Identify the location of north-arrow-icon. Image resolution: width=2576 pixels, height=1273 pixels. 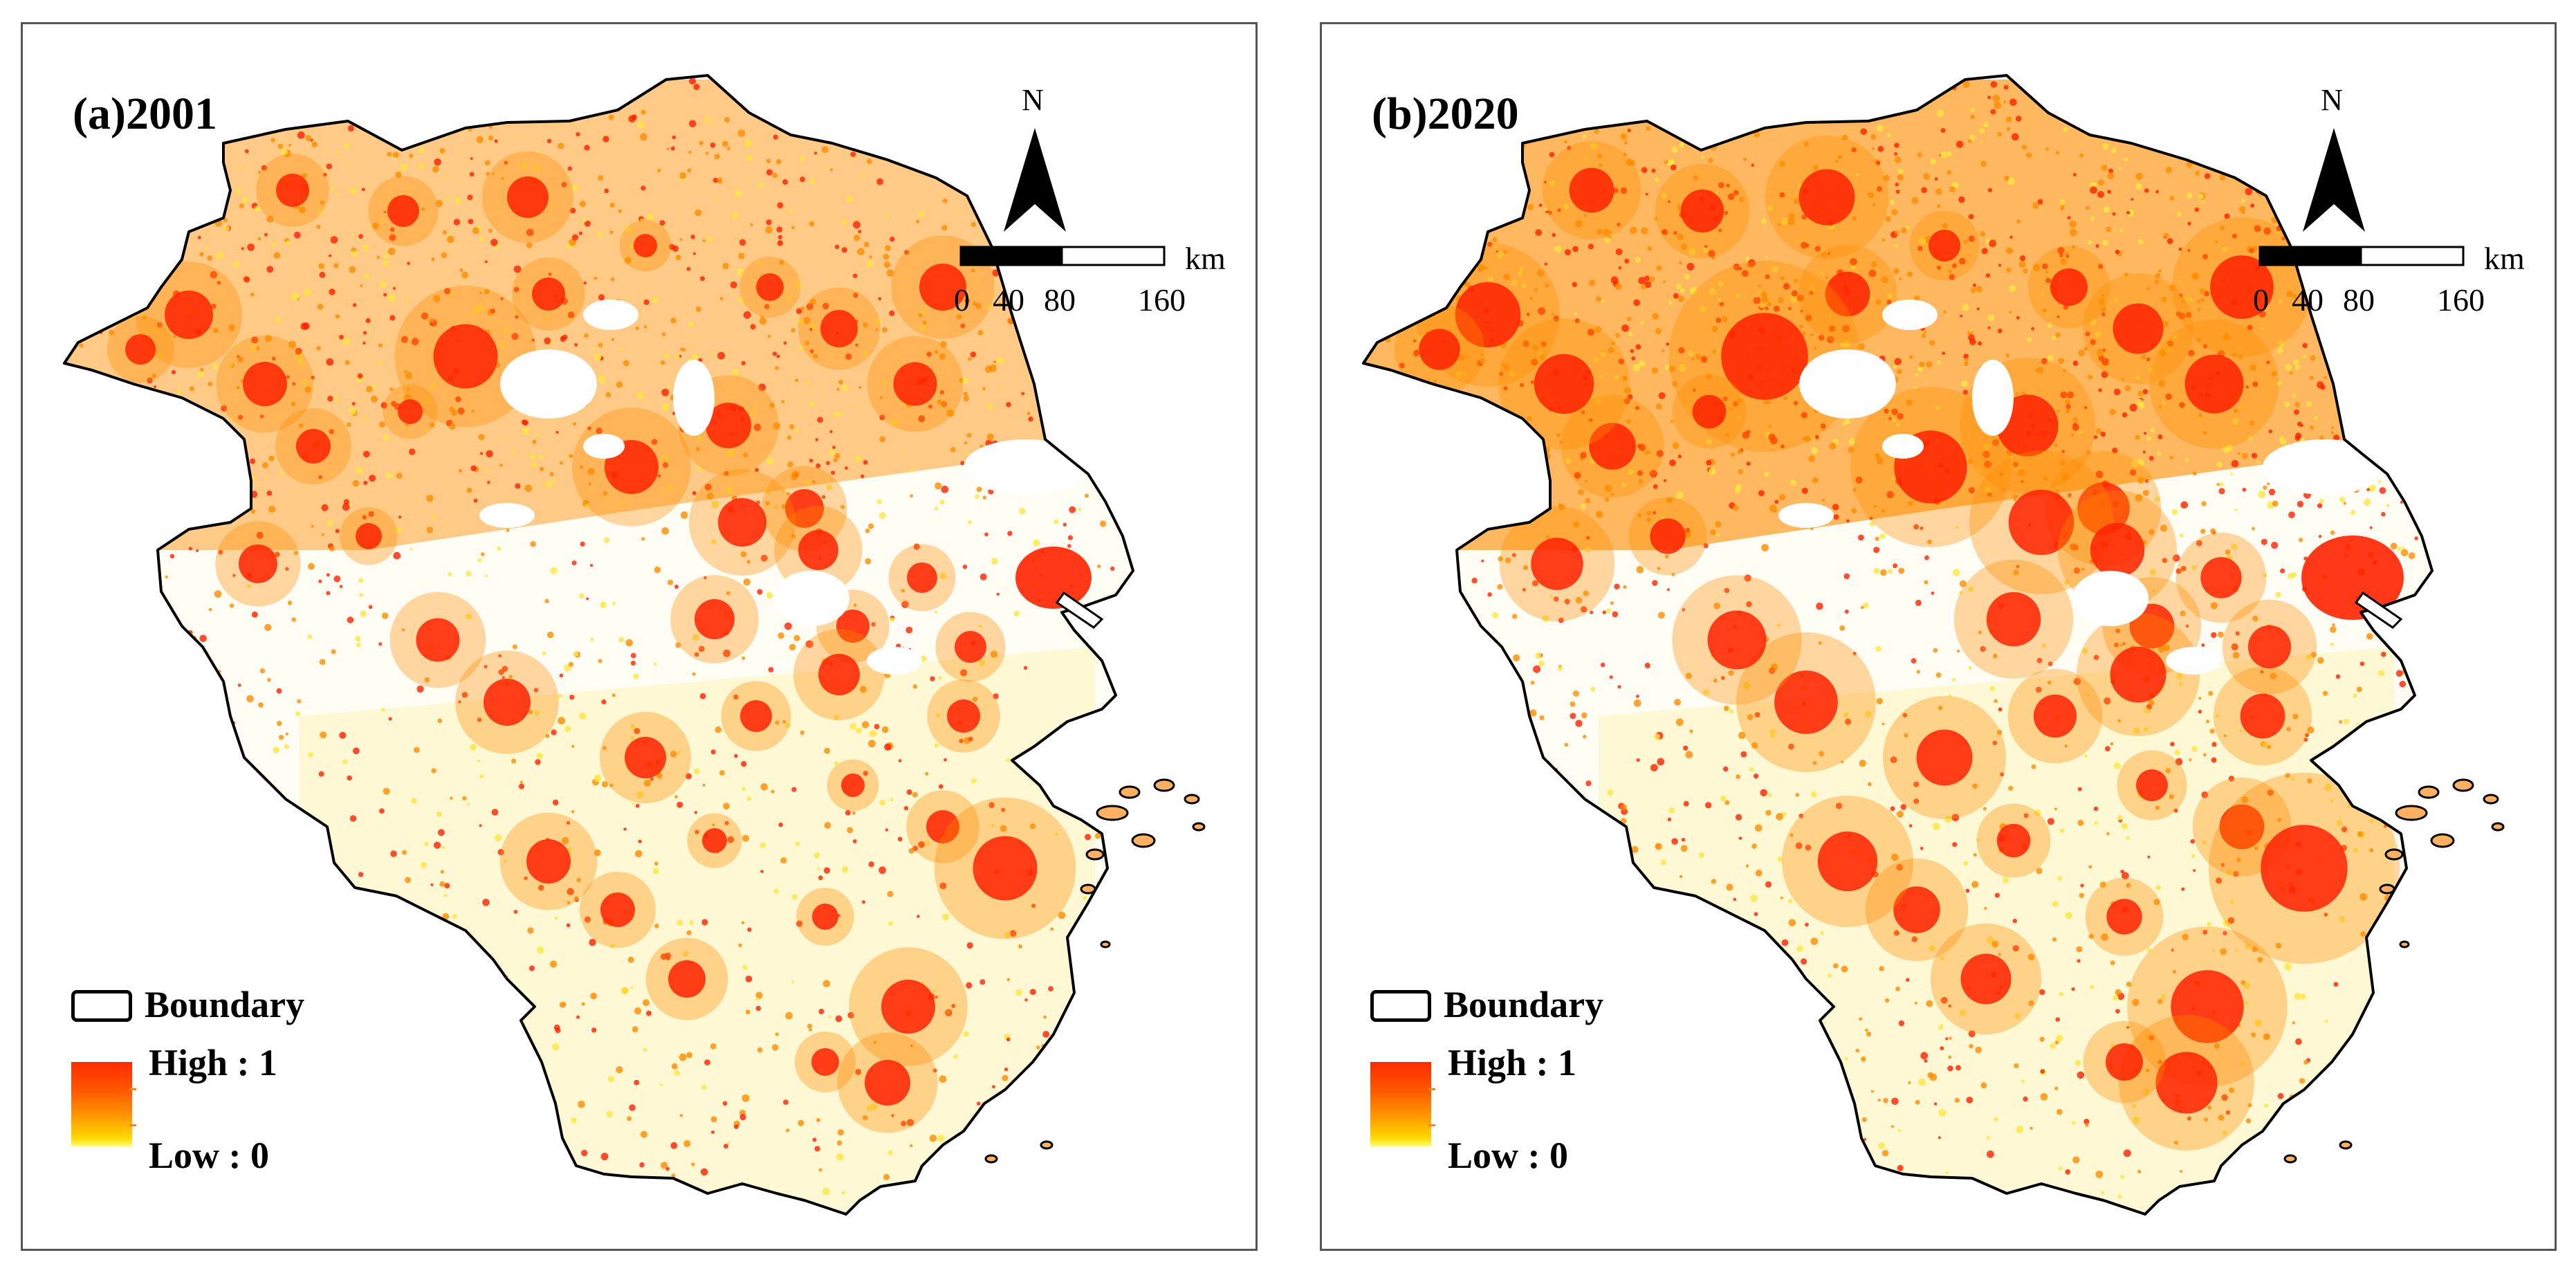
(1035, 180).